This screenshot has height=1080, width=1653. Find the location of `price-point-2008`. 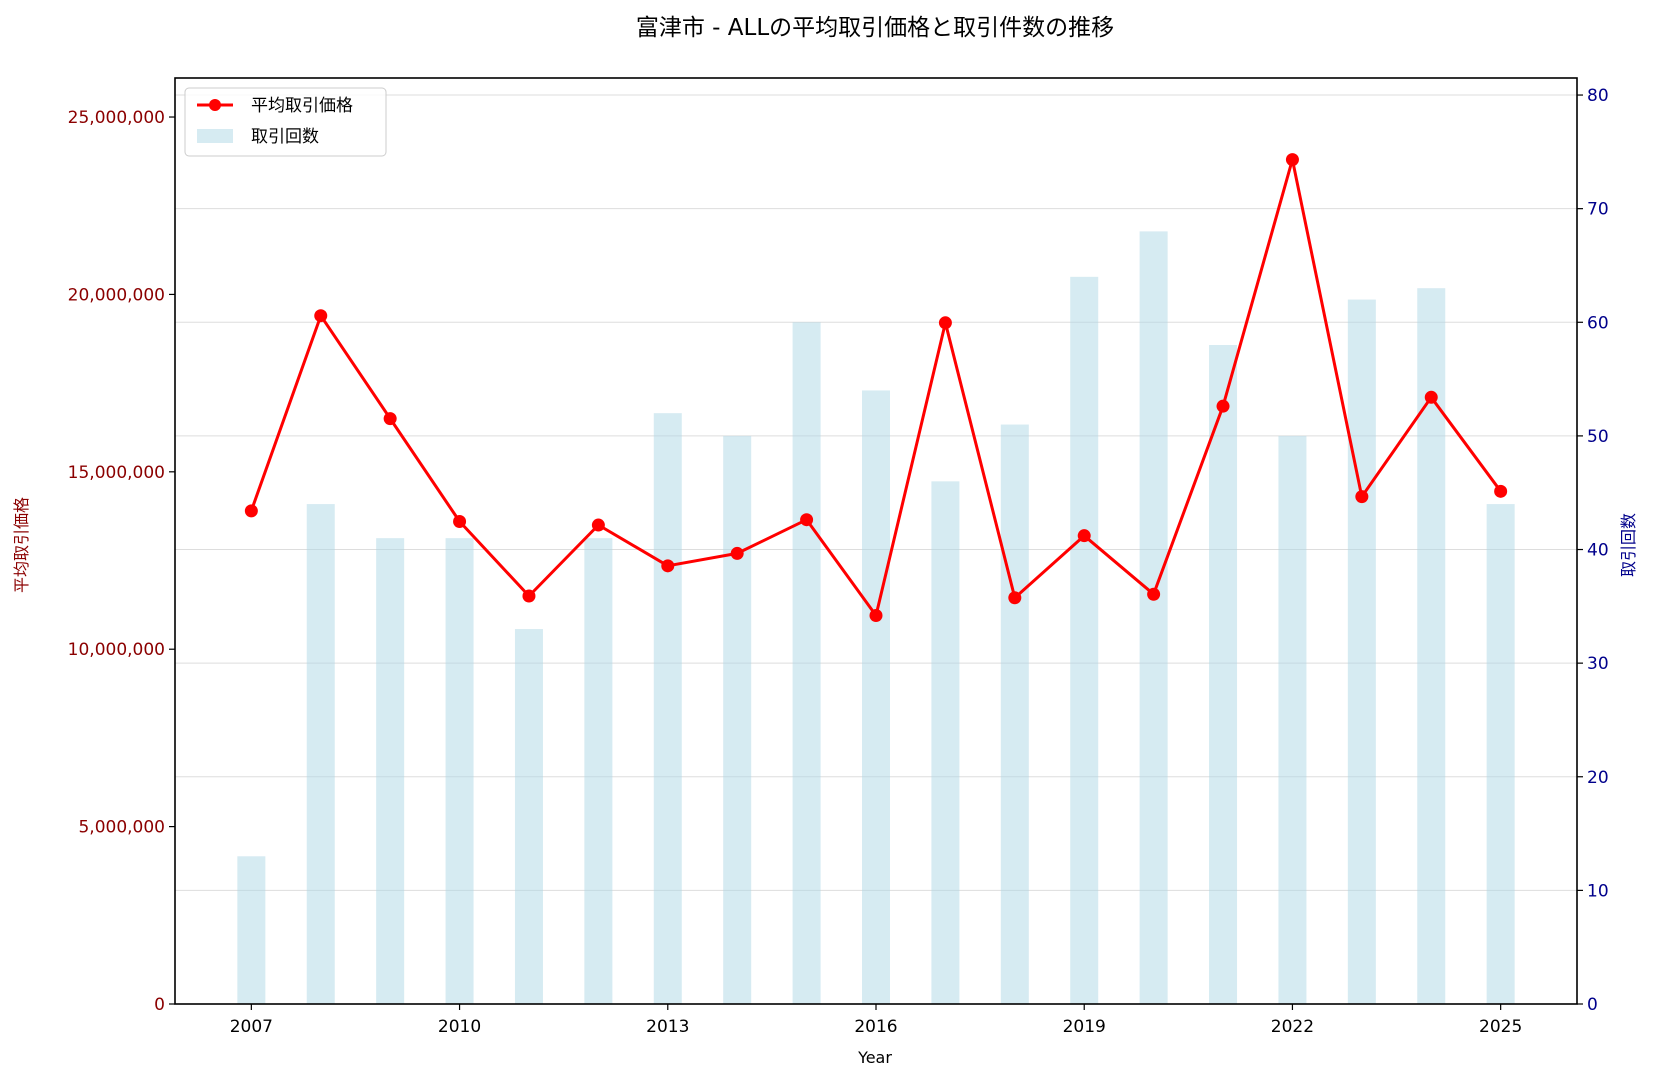

price-point-2008 is located at coordinates (321, 316).